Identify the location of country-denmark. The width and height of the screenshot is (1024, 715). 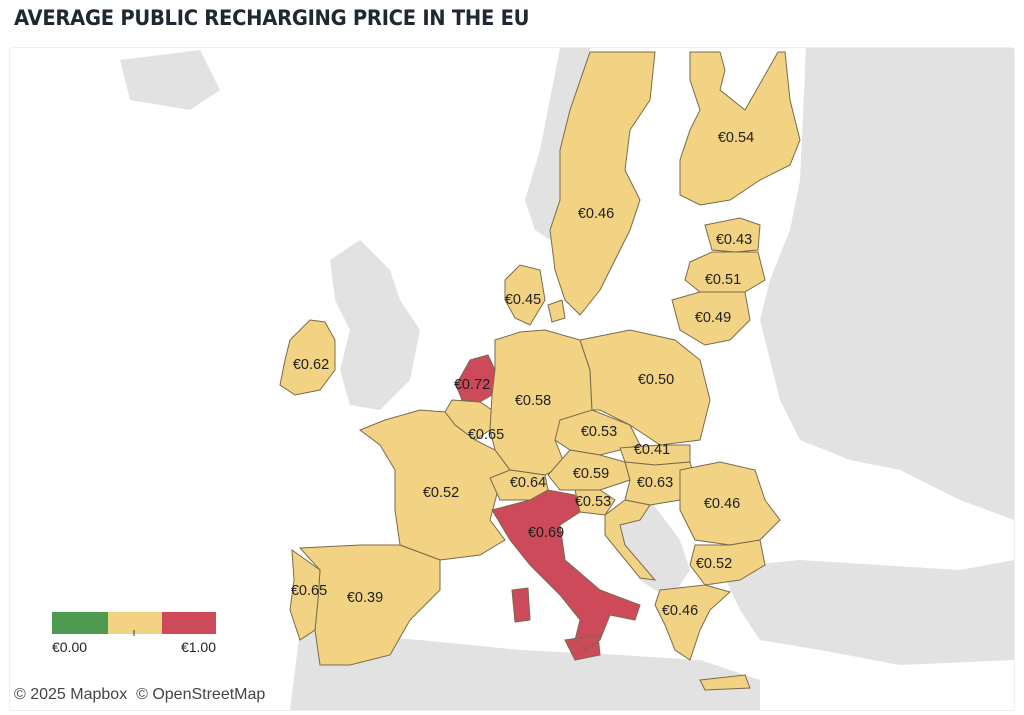
(535, 295).